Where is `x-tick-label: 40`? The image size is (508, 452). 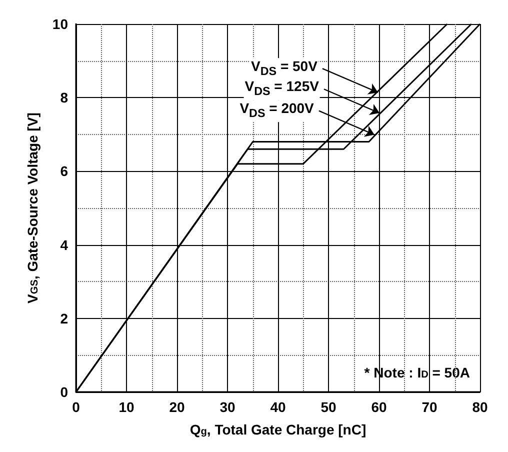 x-tick-label: 40 is located at coordinates (278, 407).